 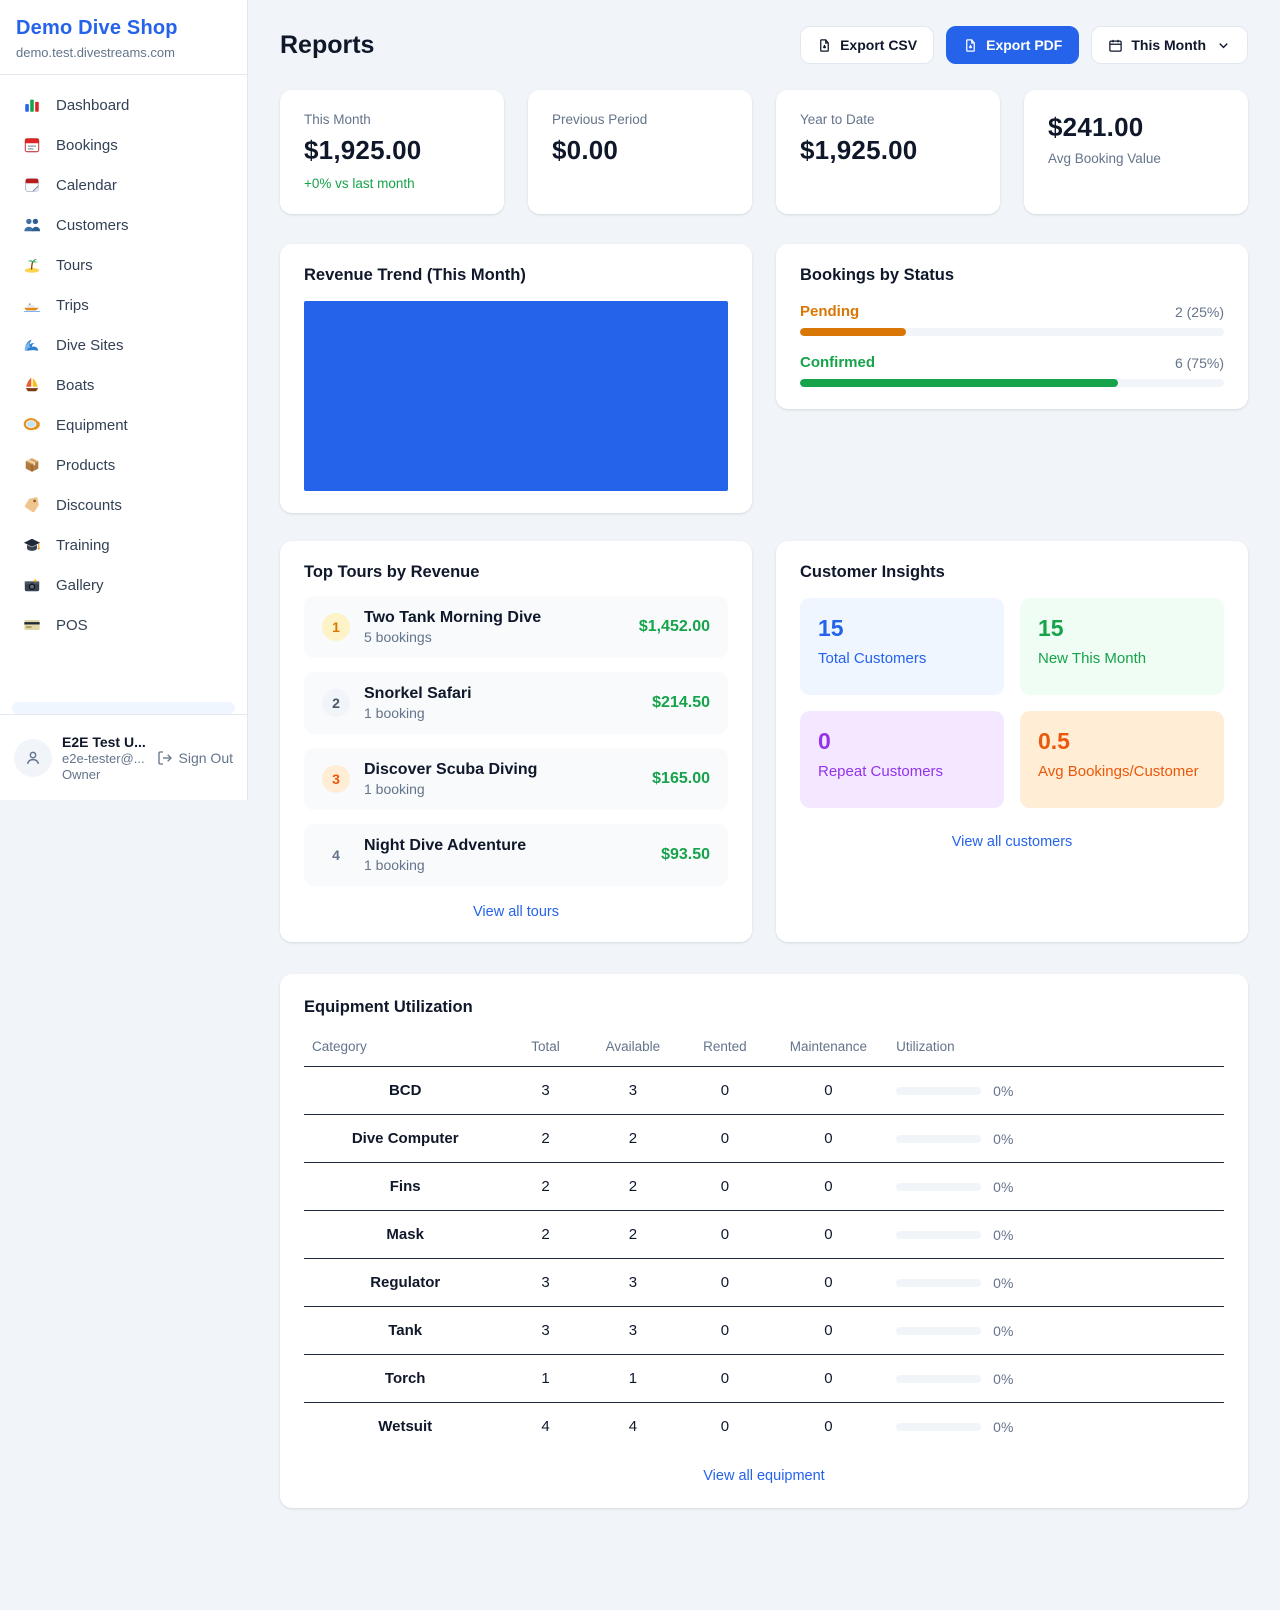 I want to click on view-all-customers-link: View all customers, so click(x=1012, y=842).